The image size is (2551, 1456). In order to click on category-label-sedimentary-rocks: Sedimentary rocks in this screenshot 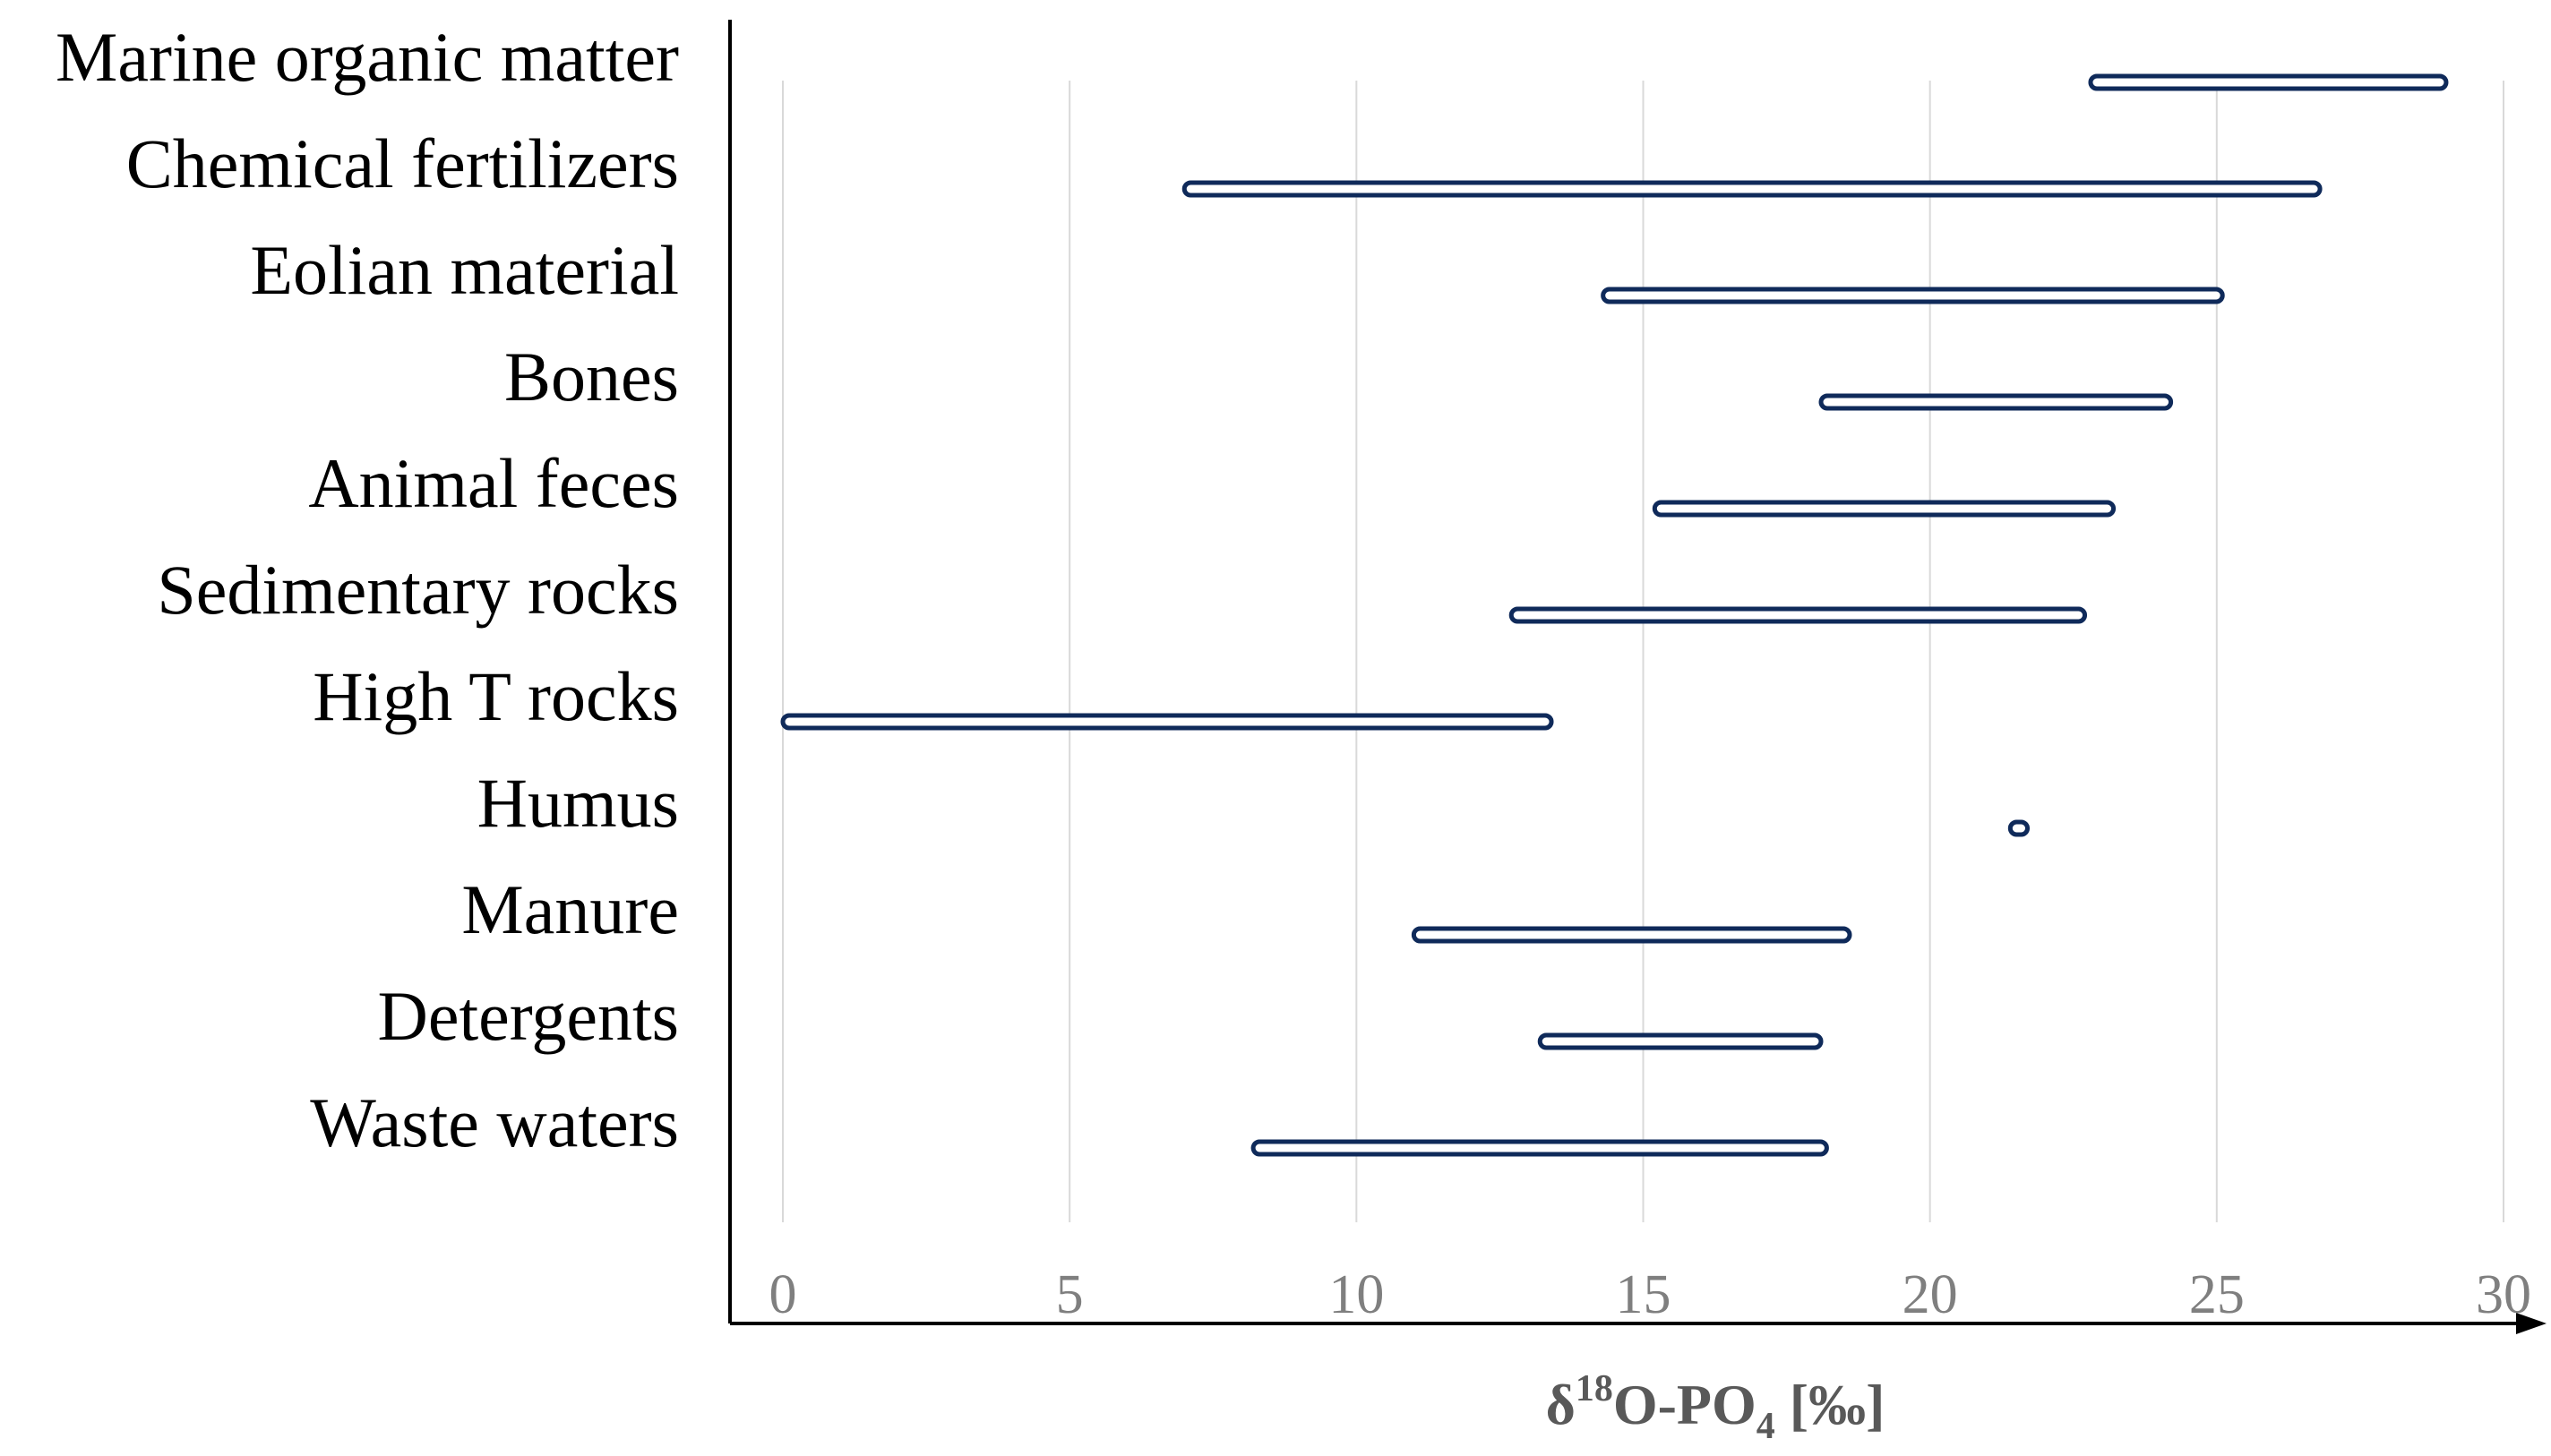, I will do `click(418, 590)`.